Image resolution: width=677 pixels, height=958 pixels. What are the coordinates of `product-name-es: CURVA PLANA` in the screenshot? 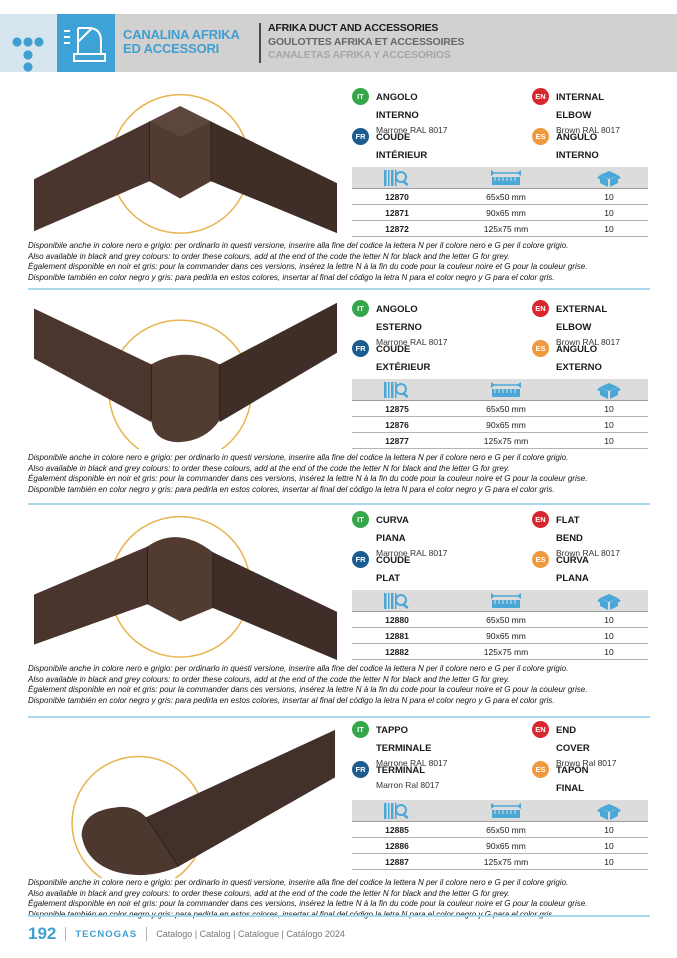 It's located at (572, 569).